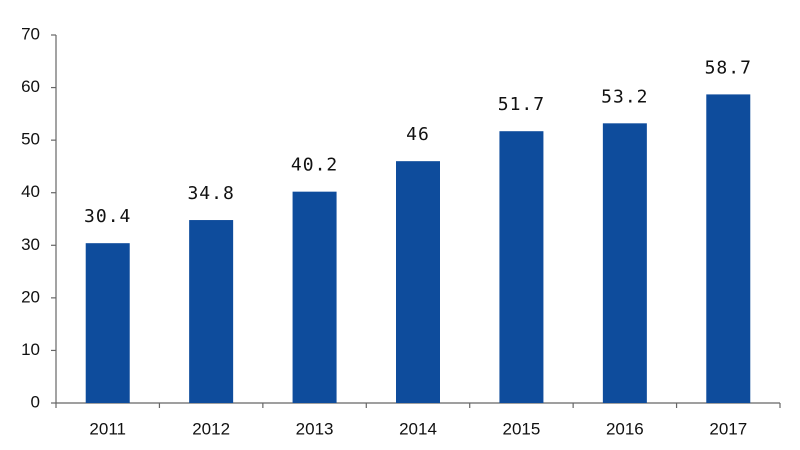  I want to click on value-label: 34.8, so click(210, 193).